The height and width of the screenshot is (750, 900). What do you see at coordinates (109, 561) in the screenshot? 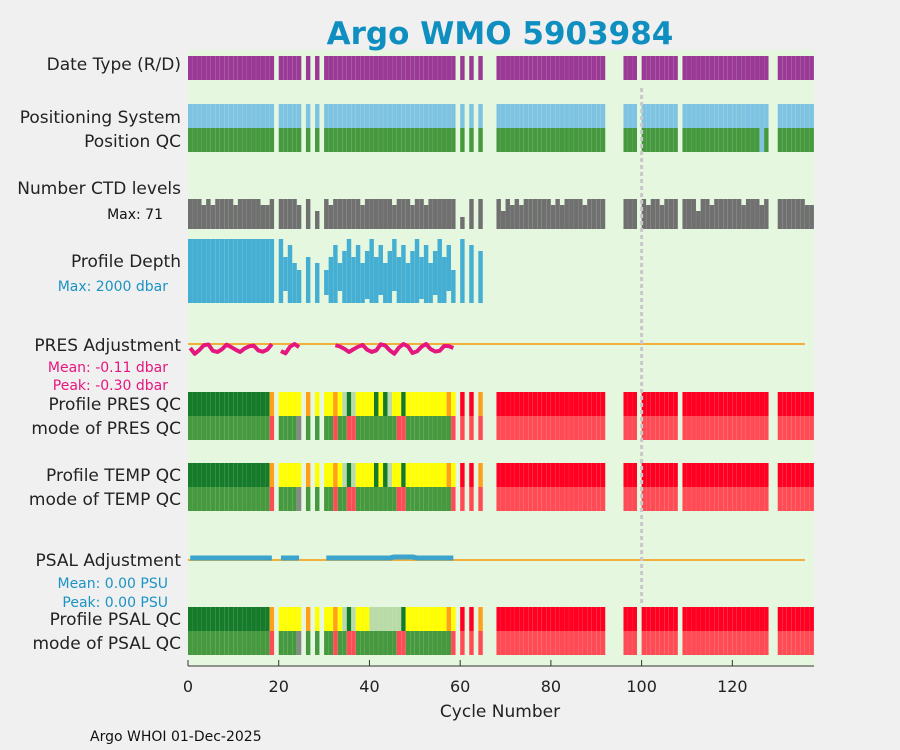
I see `label-psal-adjustment: PSAL Adjustment` at bounding box center [109, 561].